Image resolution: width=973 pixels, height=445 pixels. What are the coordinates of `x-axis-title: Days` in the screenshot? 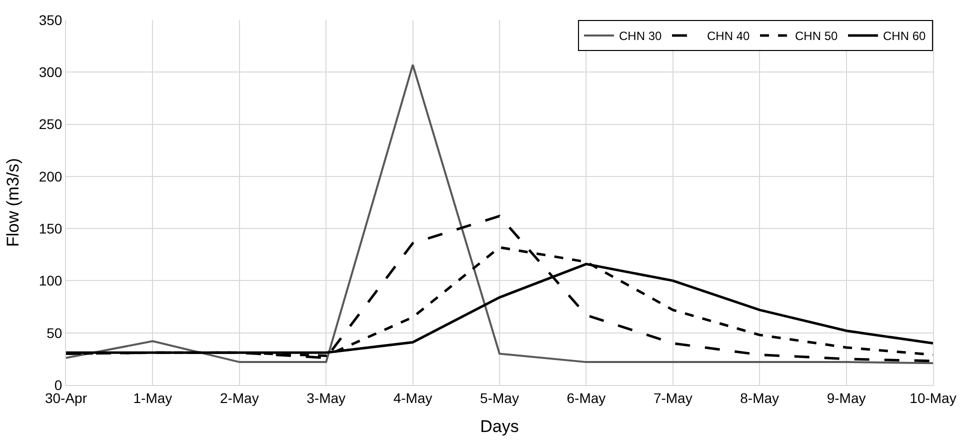 It's located at (499, 426).